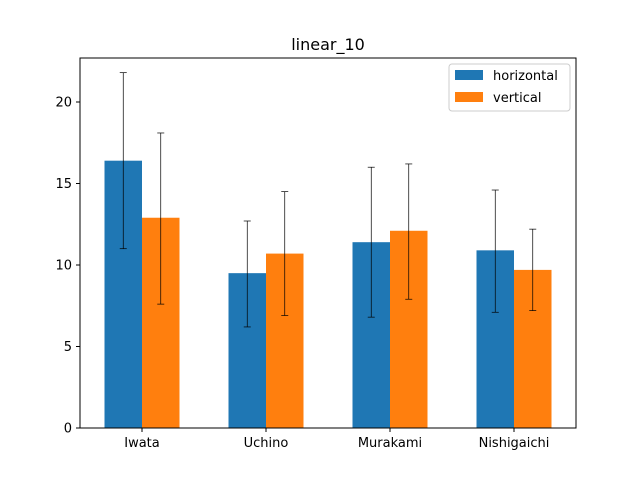 The height and width of the screenshot is (480, 640). Describe the element at coordinates (161, 218) in the screenshot. I see `error-bar-vertical-iwata` at that location.